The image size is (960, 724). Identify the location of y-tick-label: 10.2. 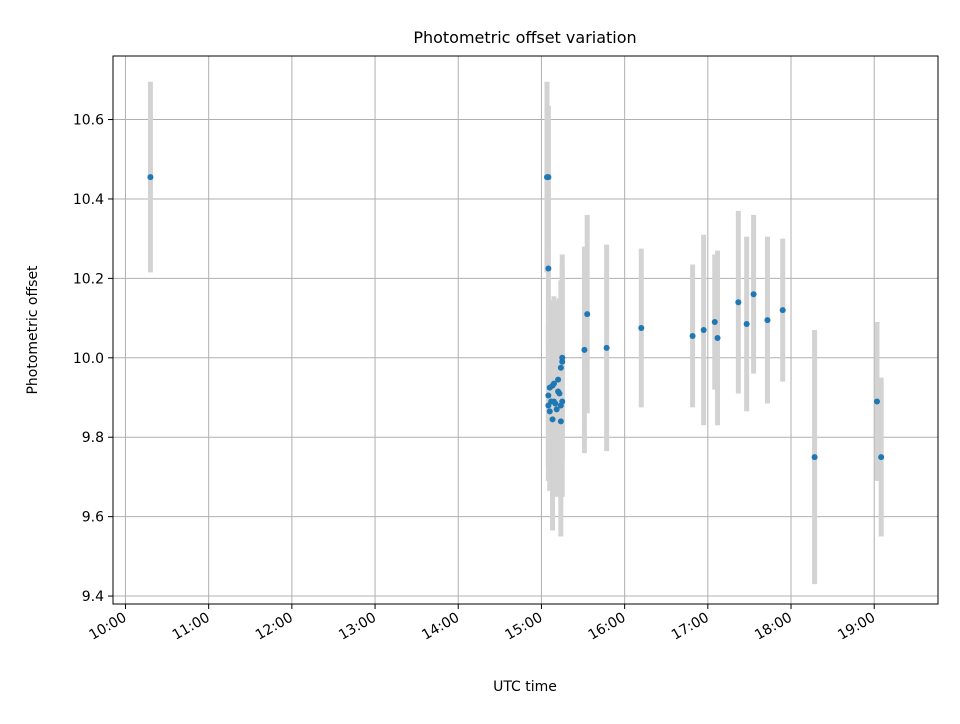
(88, 279).